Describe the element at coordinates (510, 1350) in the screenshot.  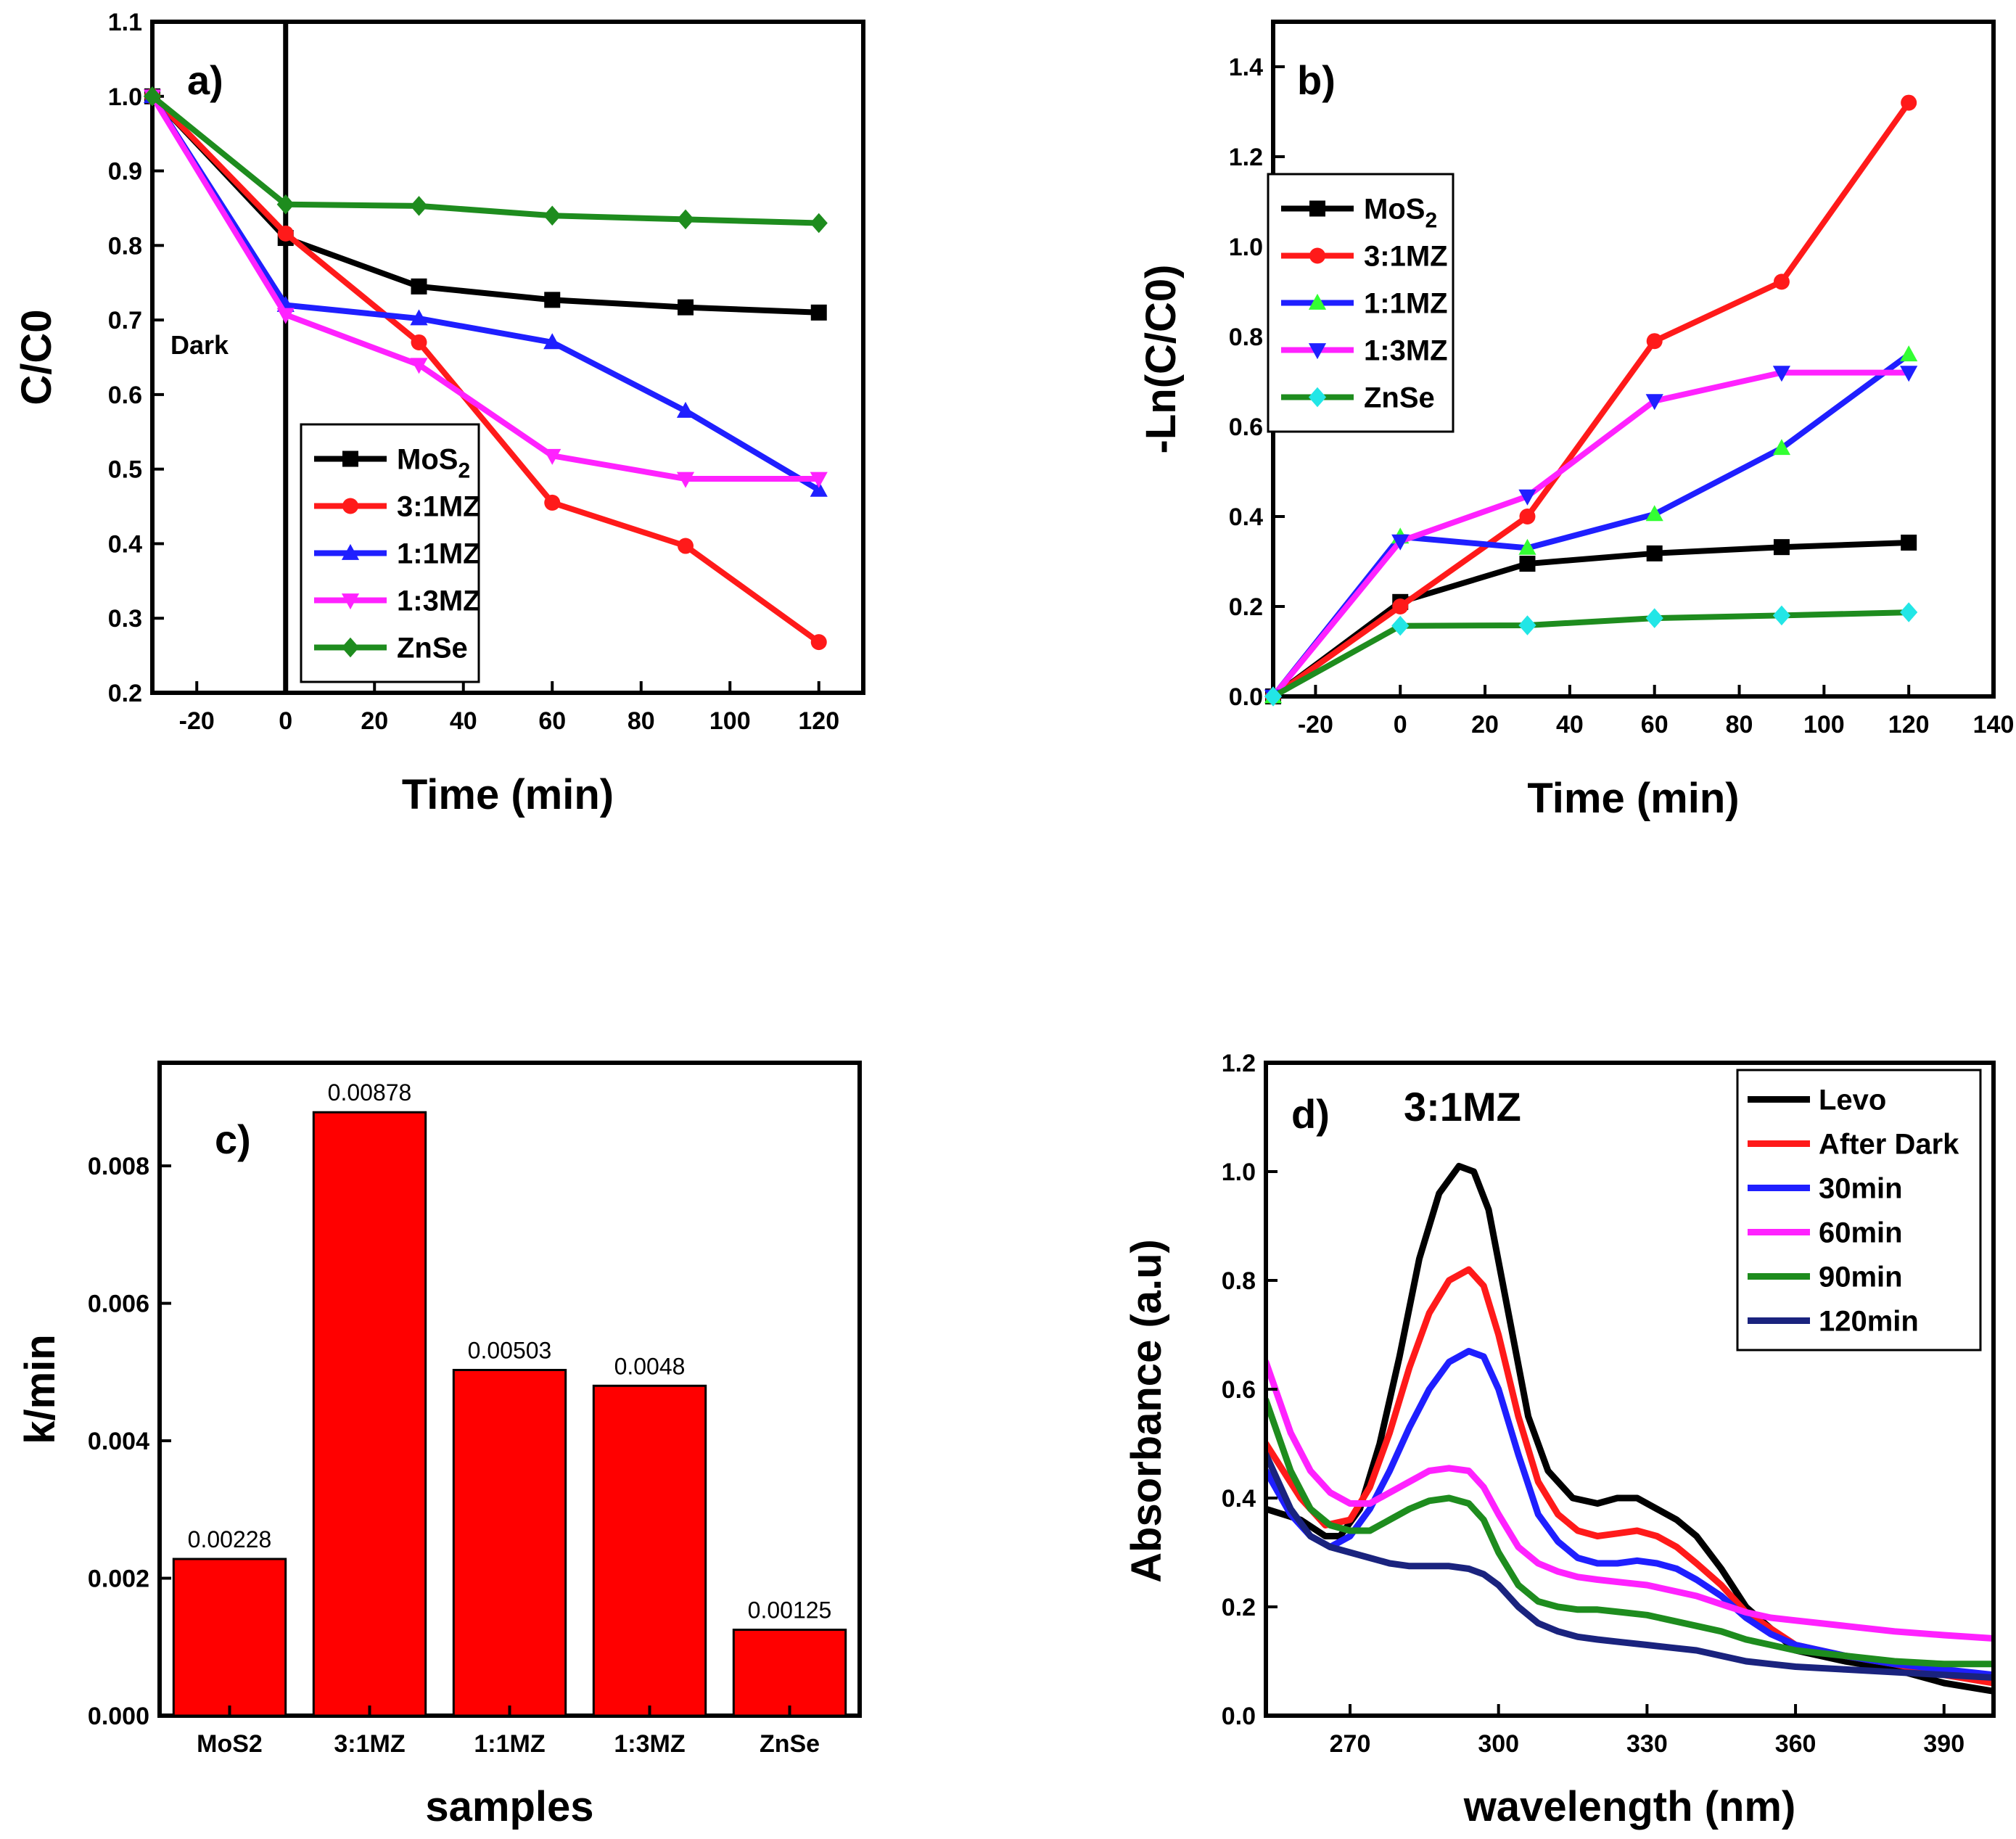
I see `bar-value-label-1:1MZ: 0.00503` at that location.